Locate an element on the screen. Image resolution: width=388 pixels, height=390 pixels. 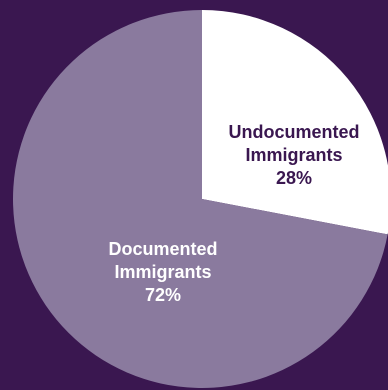
slice-label-documented-immigrants: Documented Immigrants 72% is located at coordinates (162, 272).